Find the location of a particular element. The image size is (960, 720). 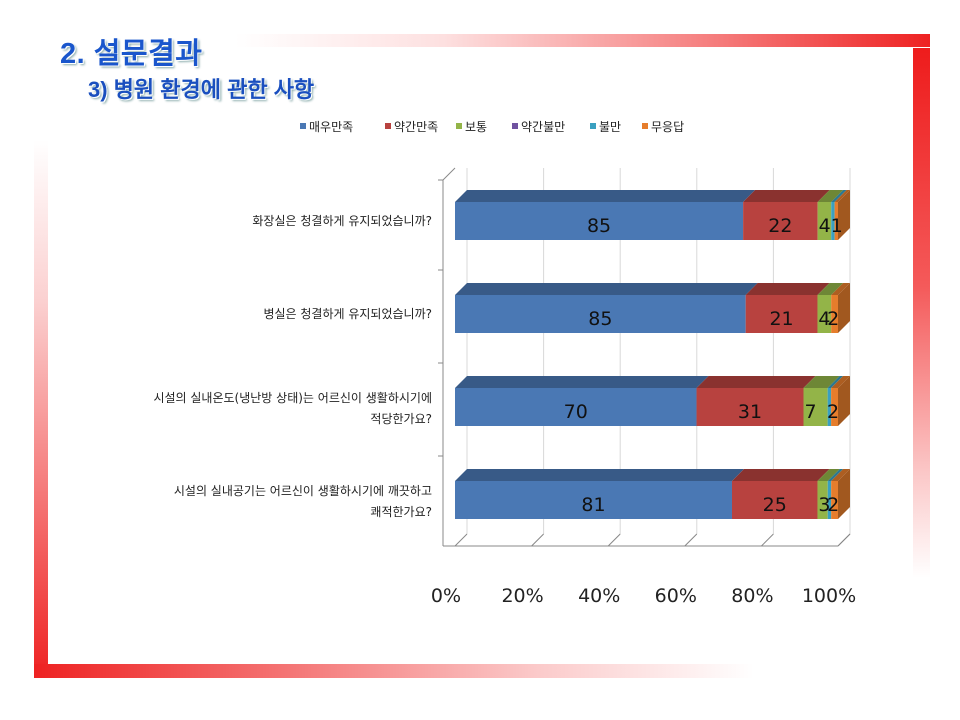

data-label: 3 is located at coordinates (824, 505).